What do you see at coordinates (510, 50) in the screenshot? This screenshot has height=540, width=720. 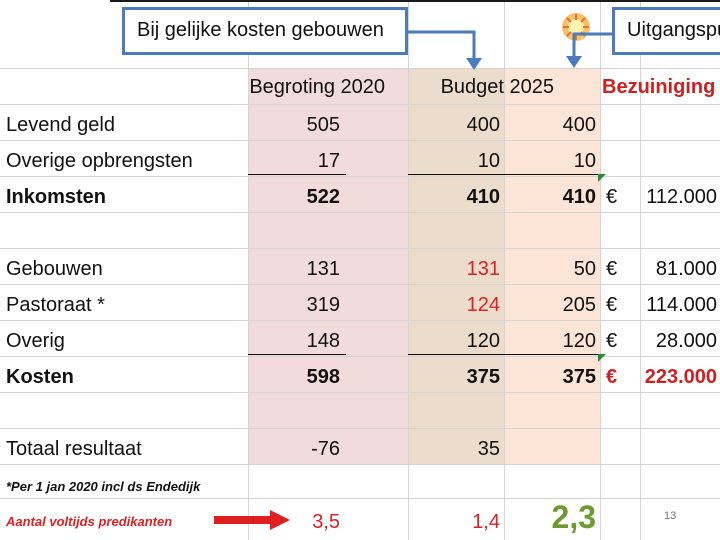 I see `arrow-down-icon` at bounding box center [510, 50].